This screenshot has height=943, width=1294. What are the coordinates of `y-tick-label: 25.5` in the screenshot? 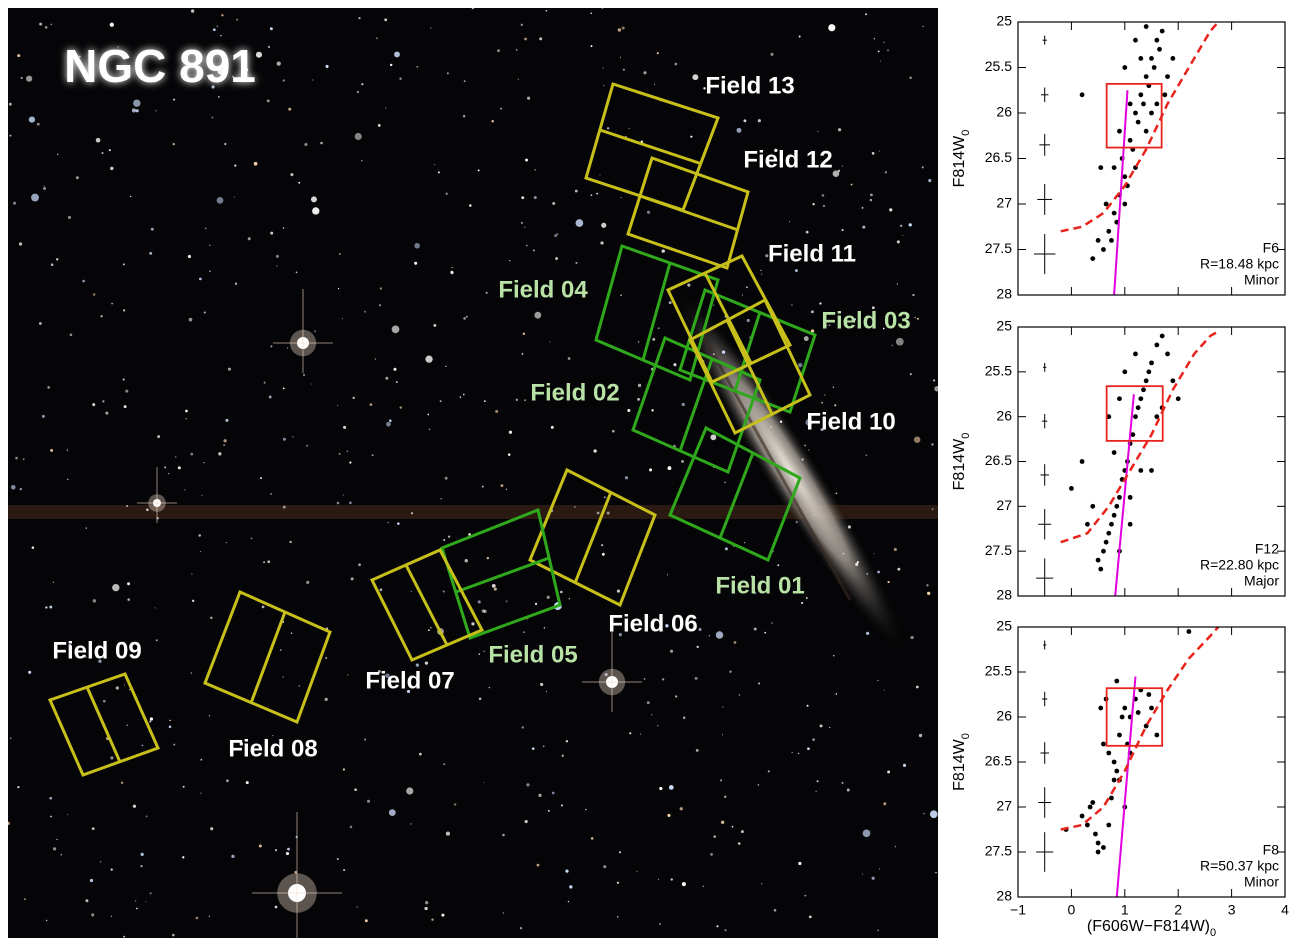 It's located at (998, 66).